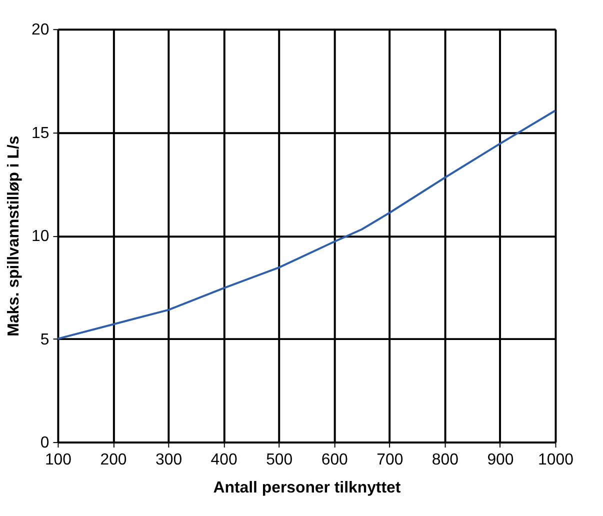 The width and height of the screenshot is (603, 516). What do you see at coordinates (500, 459) in the screenshot?
I see `x-tick-label: 900` at bounding box center [500, 459].